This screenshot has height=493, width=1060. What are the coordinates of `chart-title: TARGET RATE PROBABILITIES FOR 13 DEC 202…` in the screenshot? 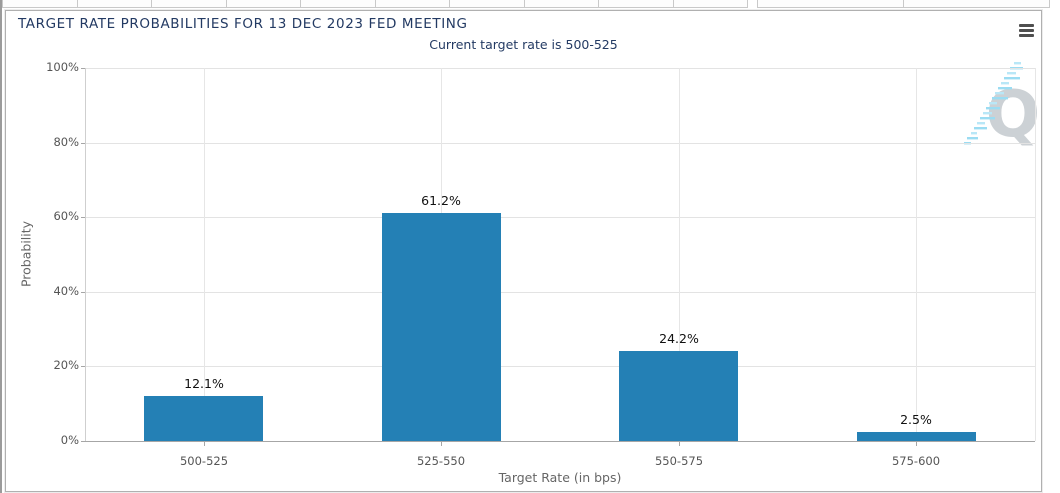 It's located at (243, 24).